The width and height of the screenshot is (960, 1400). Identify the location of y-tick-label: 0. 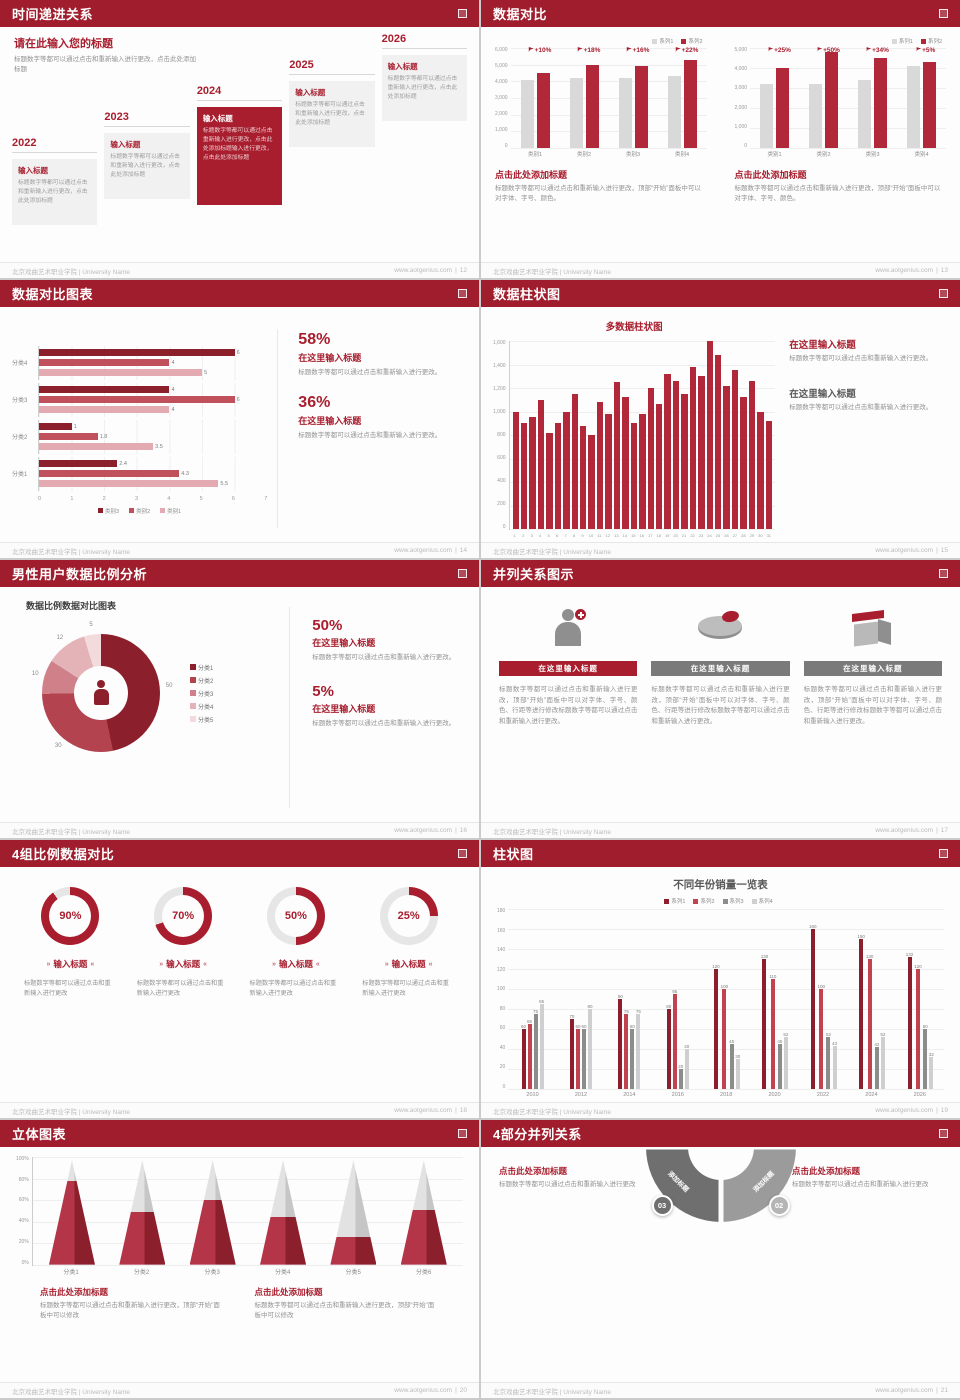
(504, 1086).